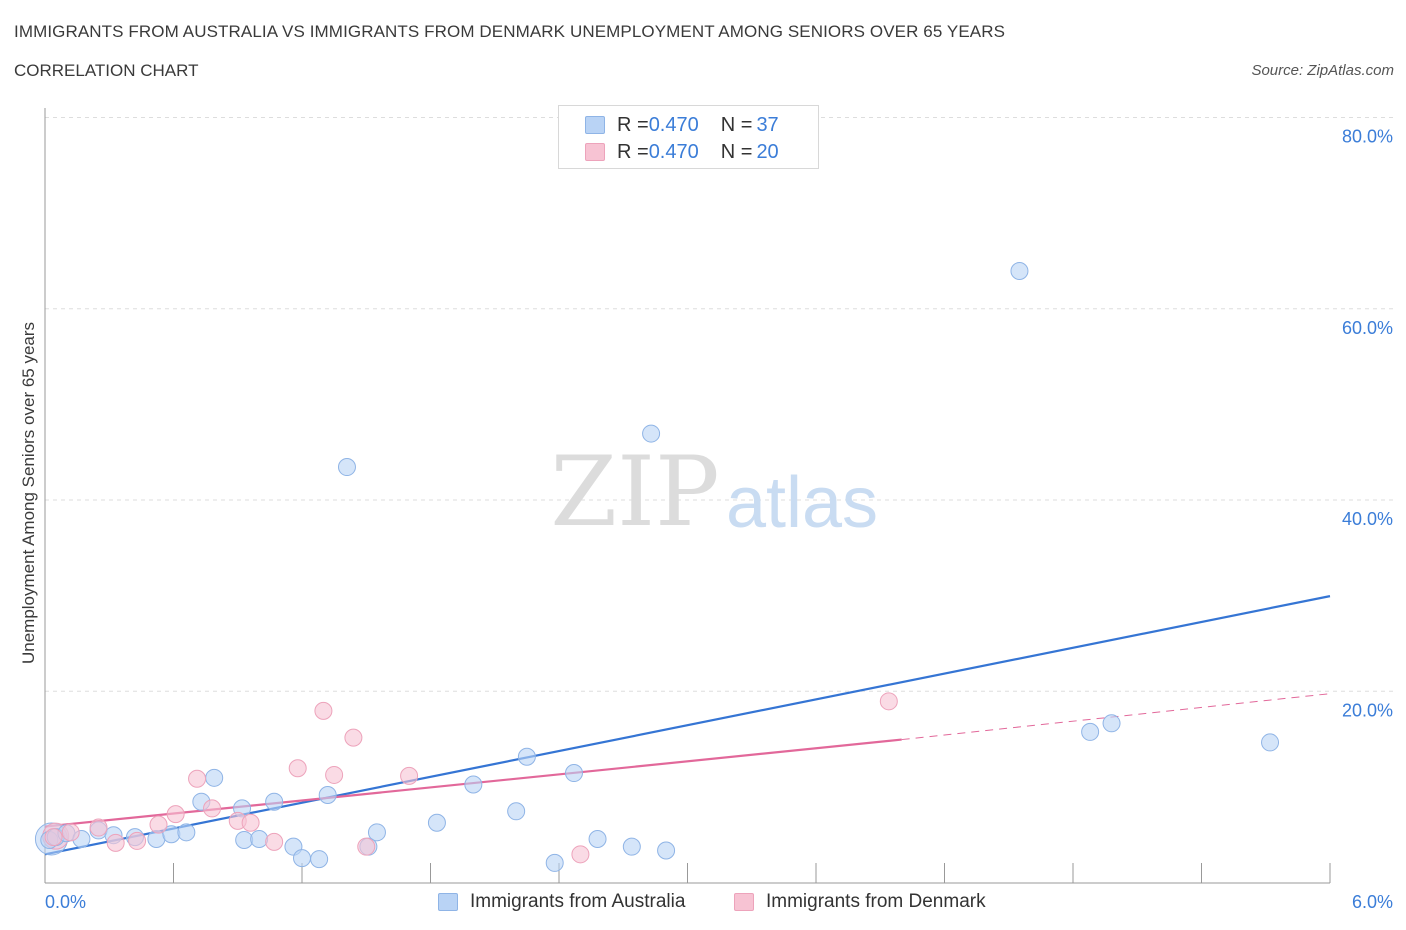 This screenshot has width=1406, height=930. Describe the element at coordinates (634, 492) in the screenshot. I see `watermark-zip: ZIP` at that location.